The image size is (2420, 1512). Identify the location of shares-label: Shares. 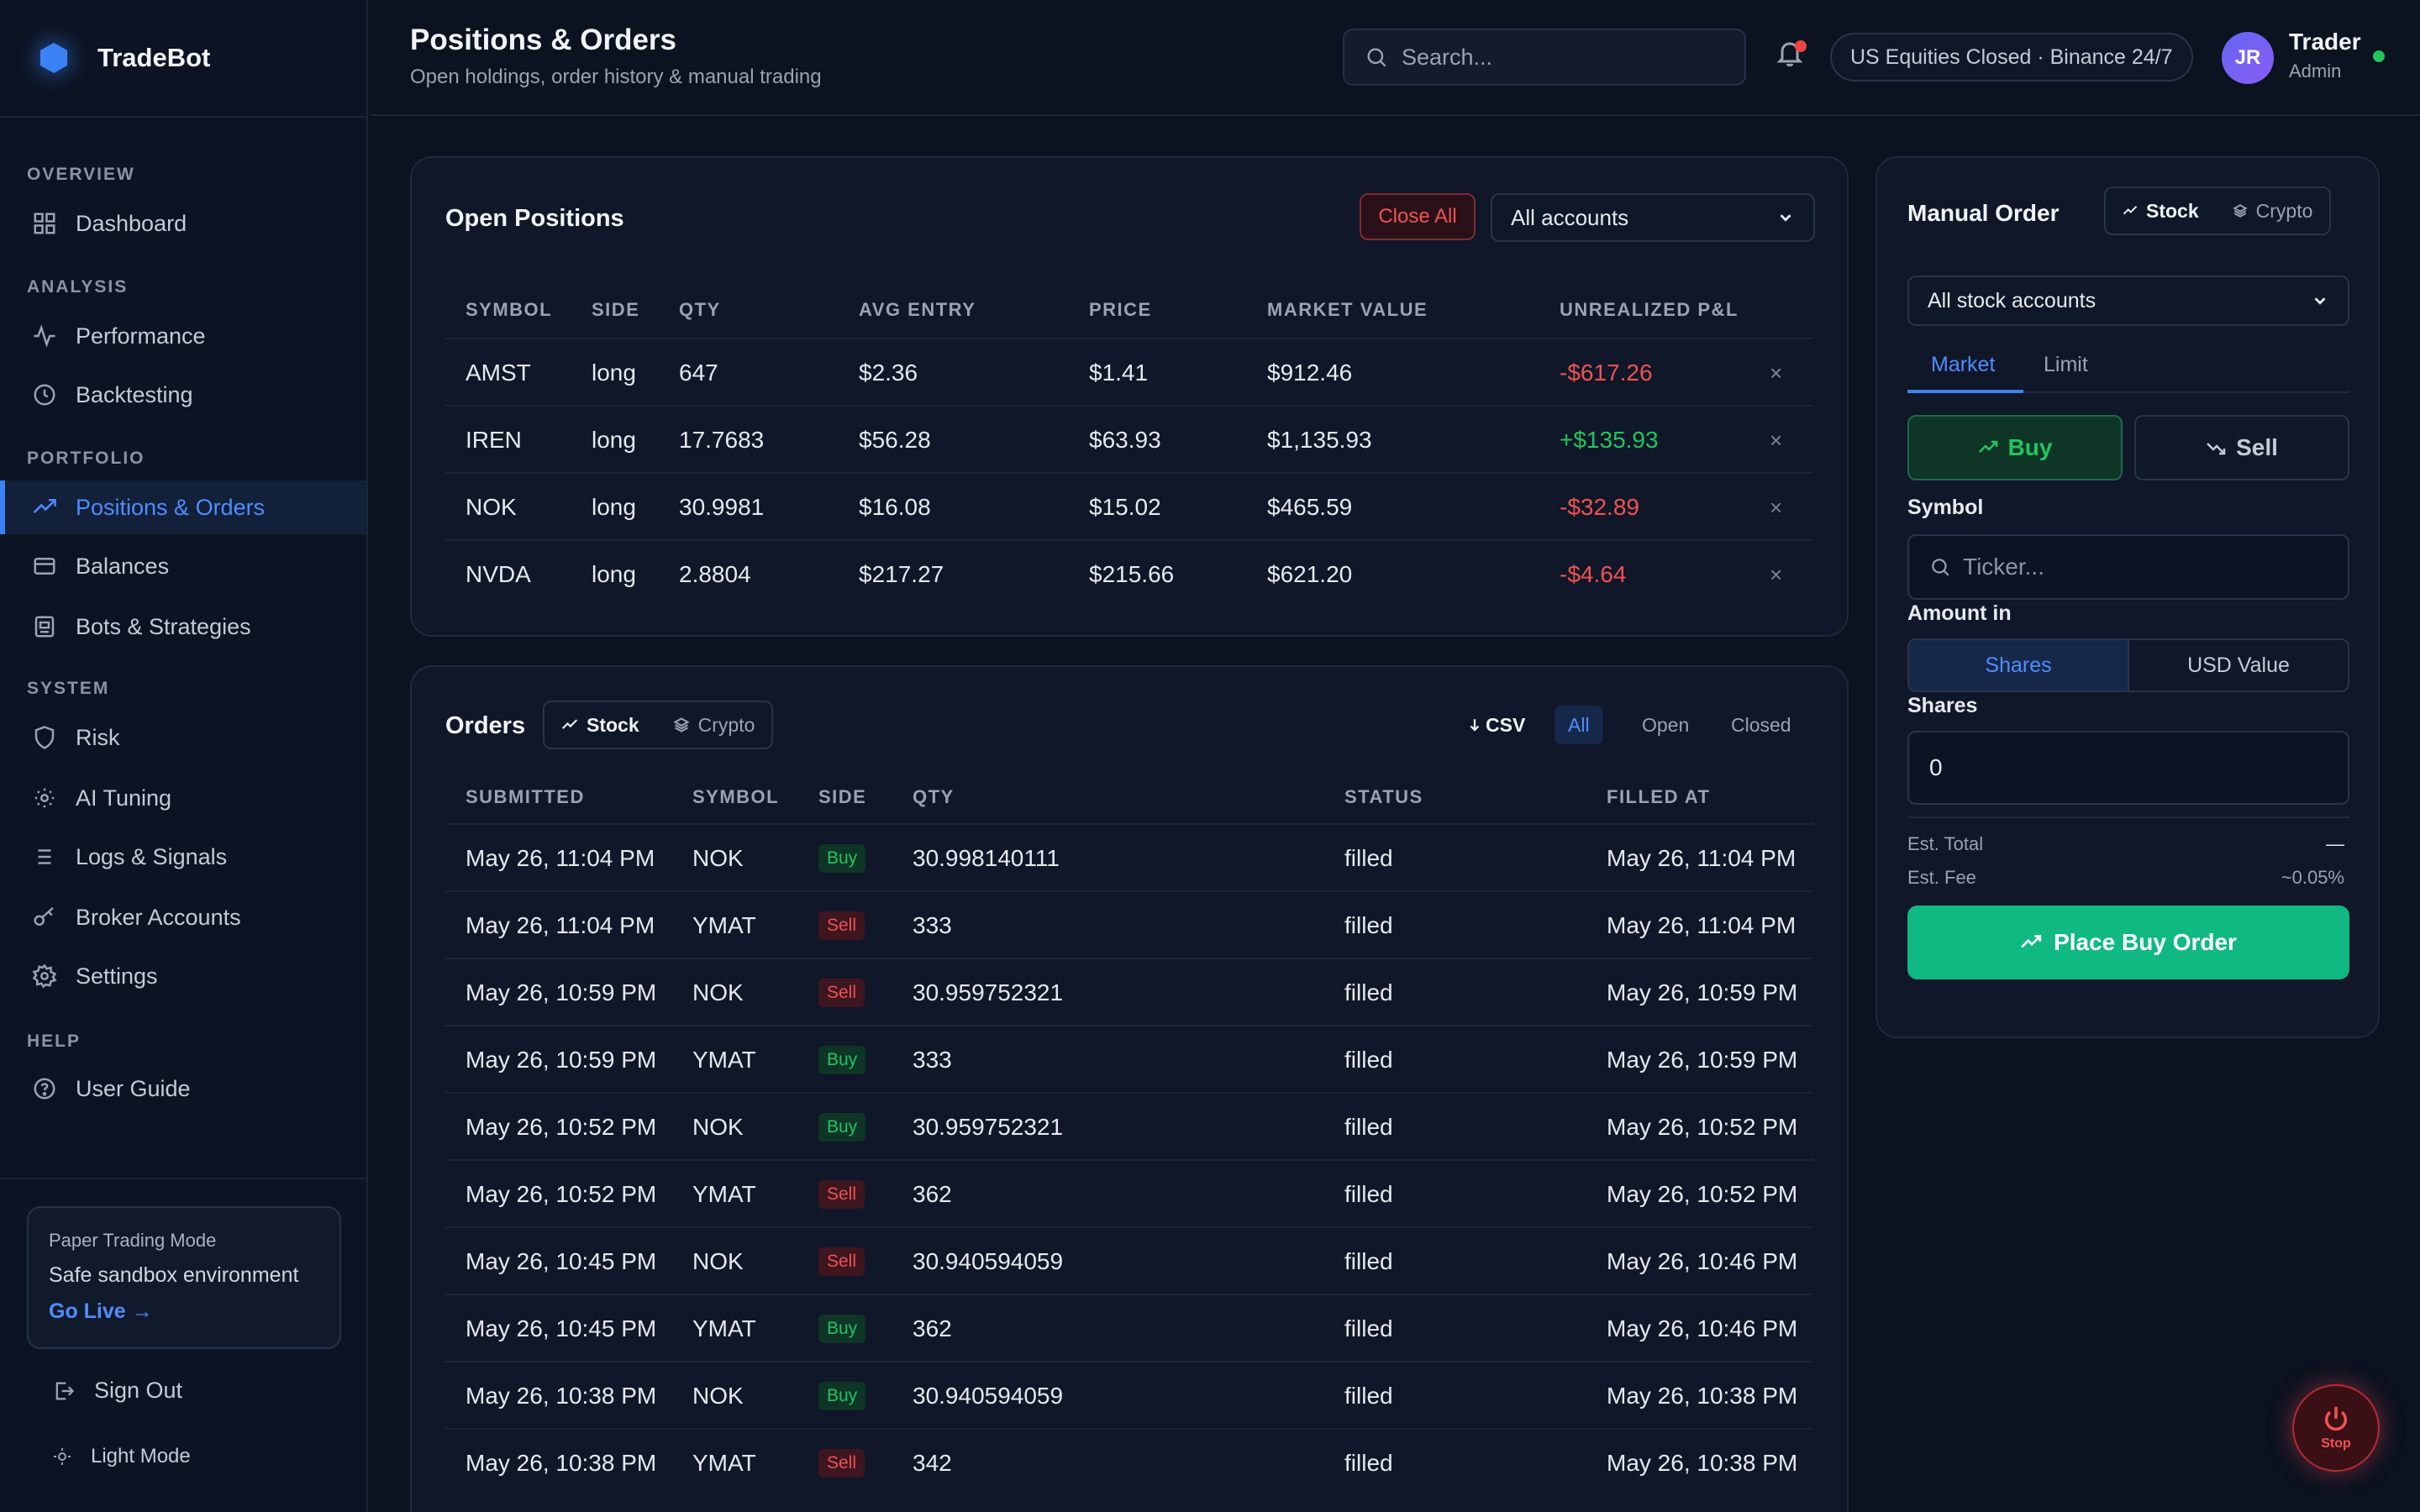
(1942, 705).